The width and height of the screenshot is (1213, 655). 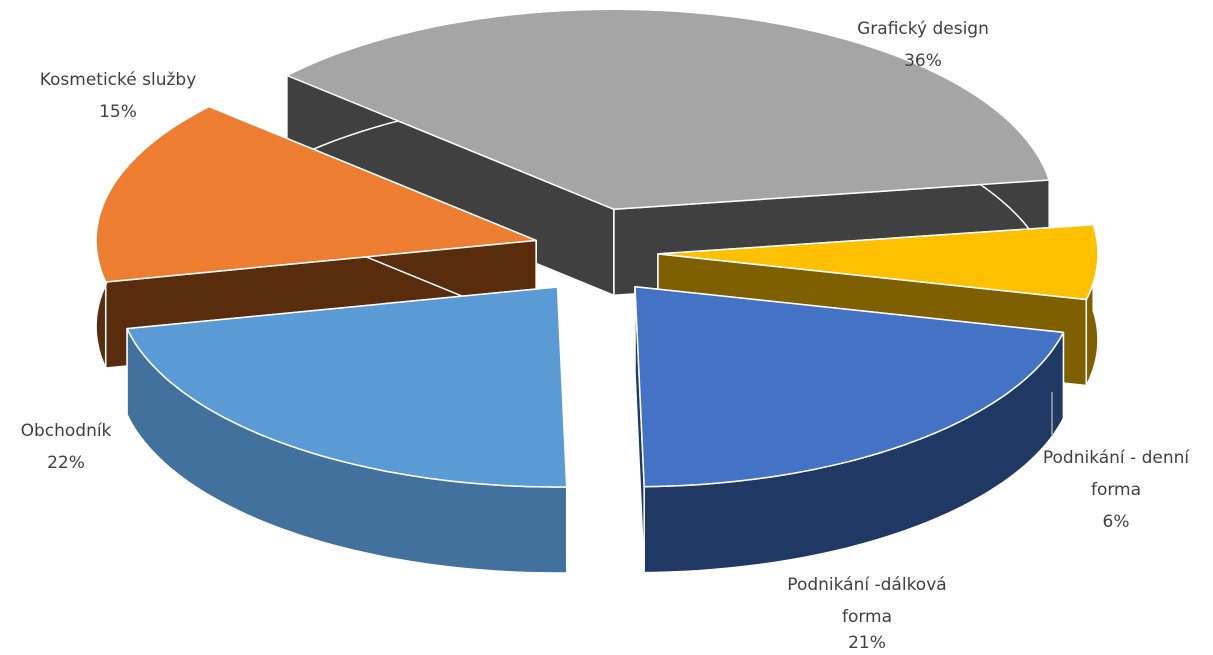 I want to click on slice-label-podnikani-denni-line2: forma, so click(x=1116, y=490).